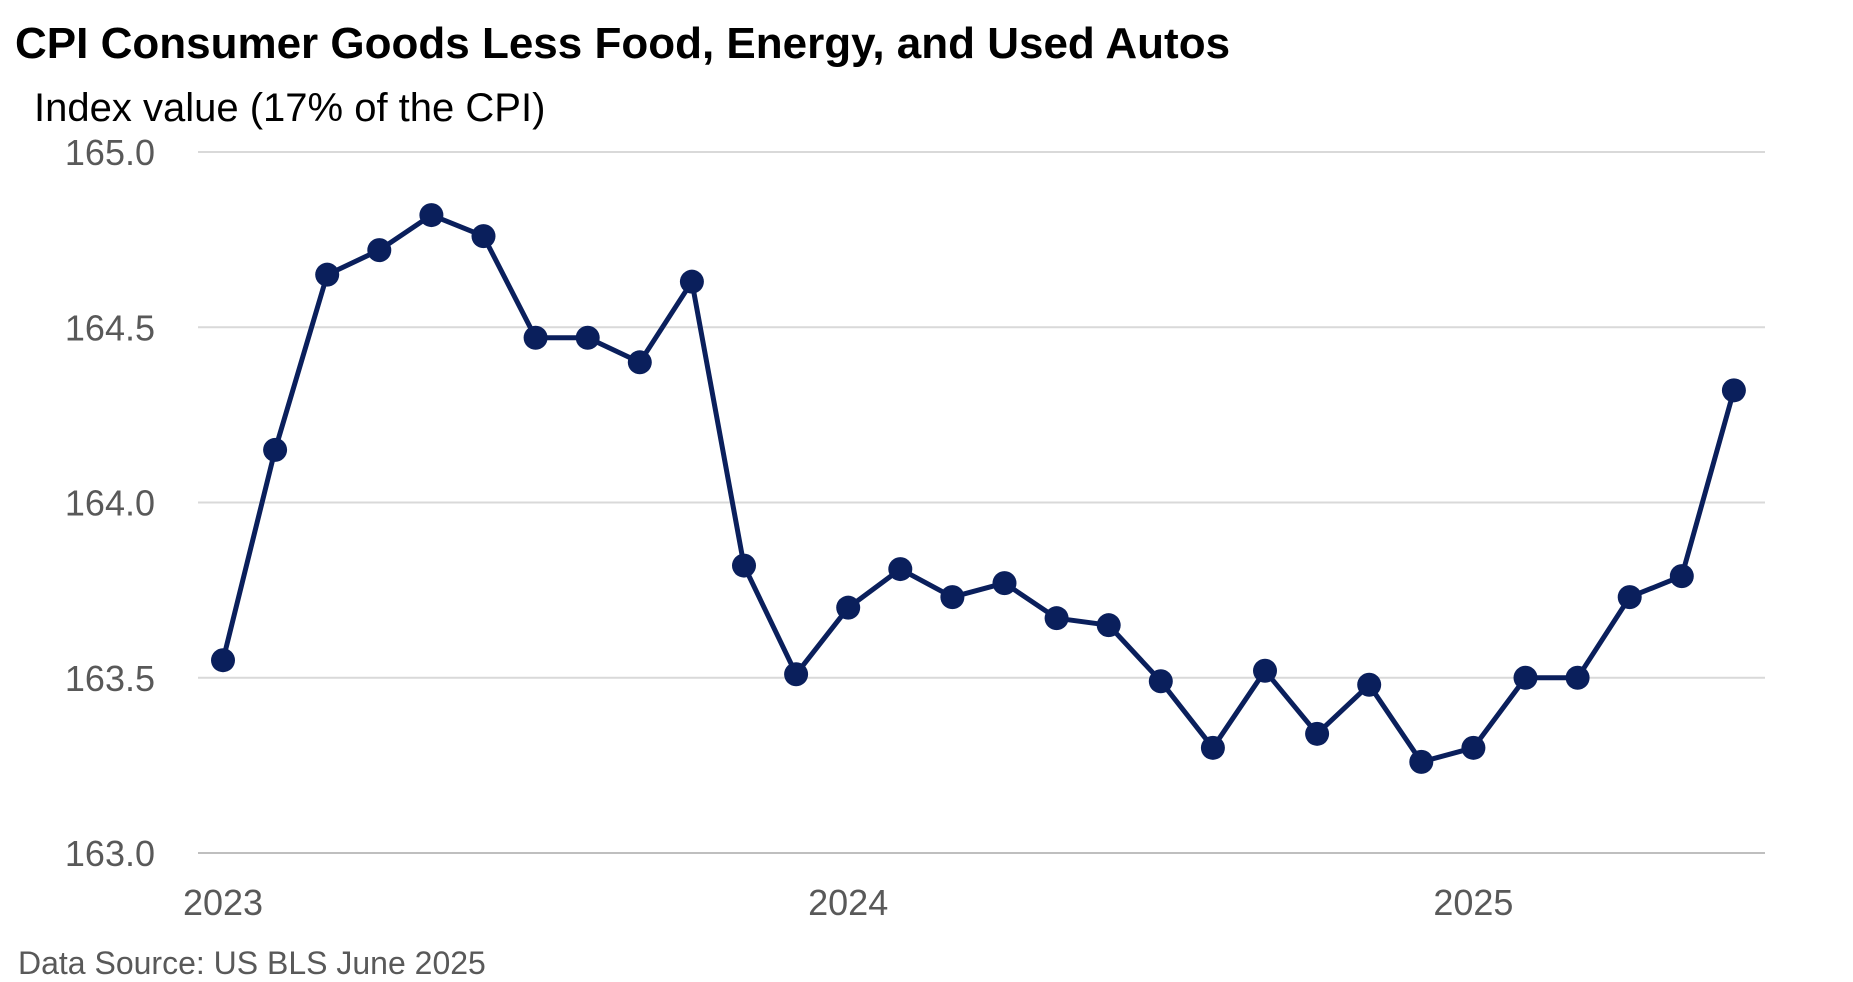 The width and height of the screenshot is (1853, 982). Describe the element at coordinates (223, 902) in the screenshot. I see `x-tick-label: 2023` at that location.